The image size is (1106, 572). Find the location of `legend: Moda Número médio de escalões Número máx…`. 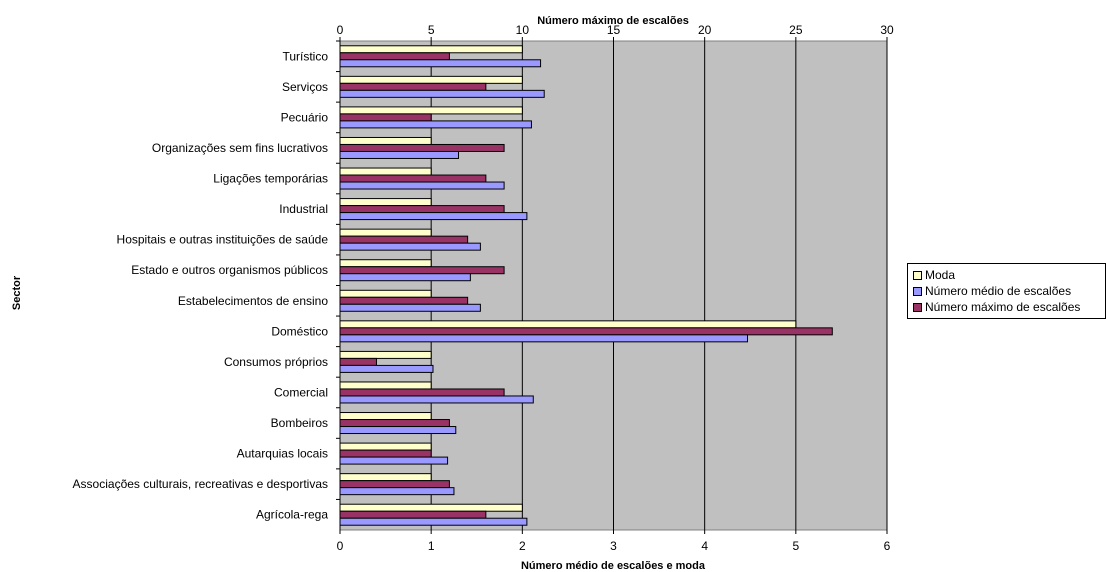

legend: Moda Número médio de escalões Número máx… is located at coordinates (1006, 291).